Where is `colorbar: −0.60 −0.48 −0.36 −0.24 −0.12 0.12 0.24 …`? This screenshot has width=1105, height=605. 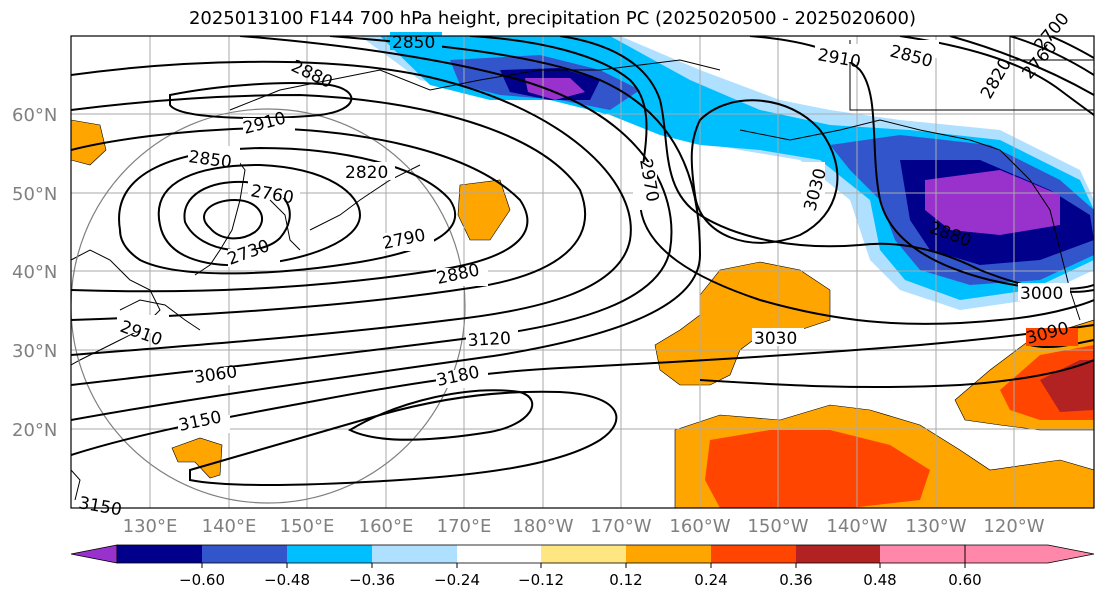 colorbar: −0.60 −0.48 −0.36 −0.24 −0.12 0.12 0.24 … is located at coordinates (582, 566).